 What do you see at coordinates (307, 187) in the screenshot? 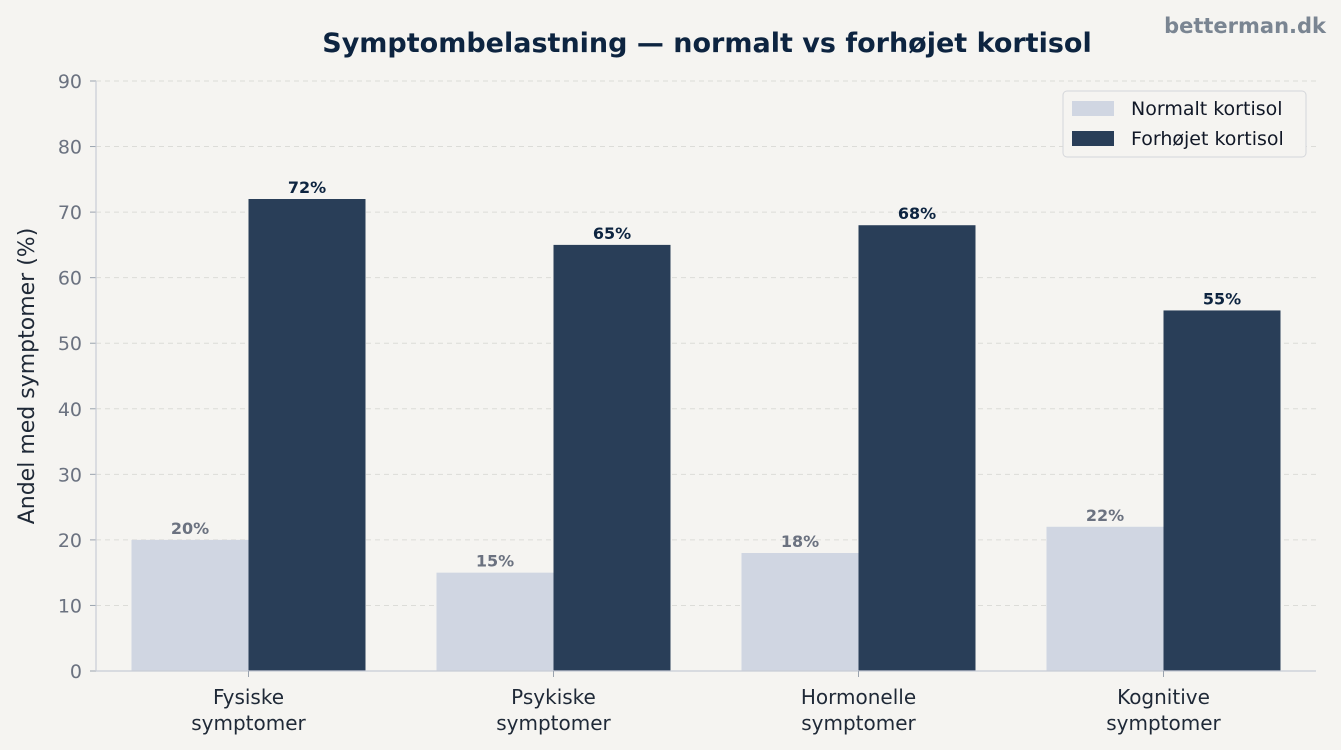
I see `data-label: 72%` at bounding box center [307, 187].